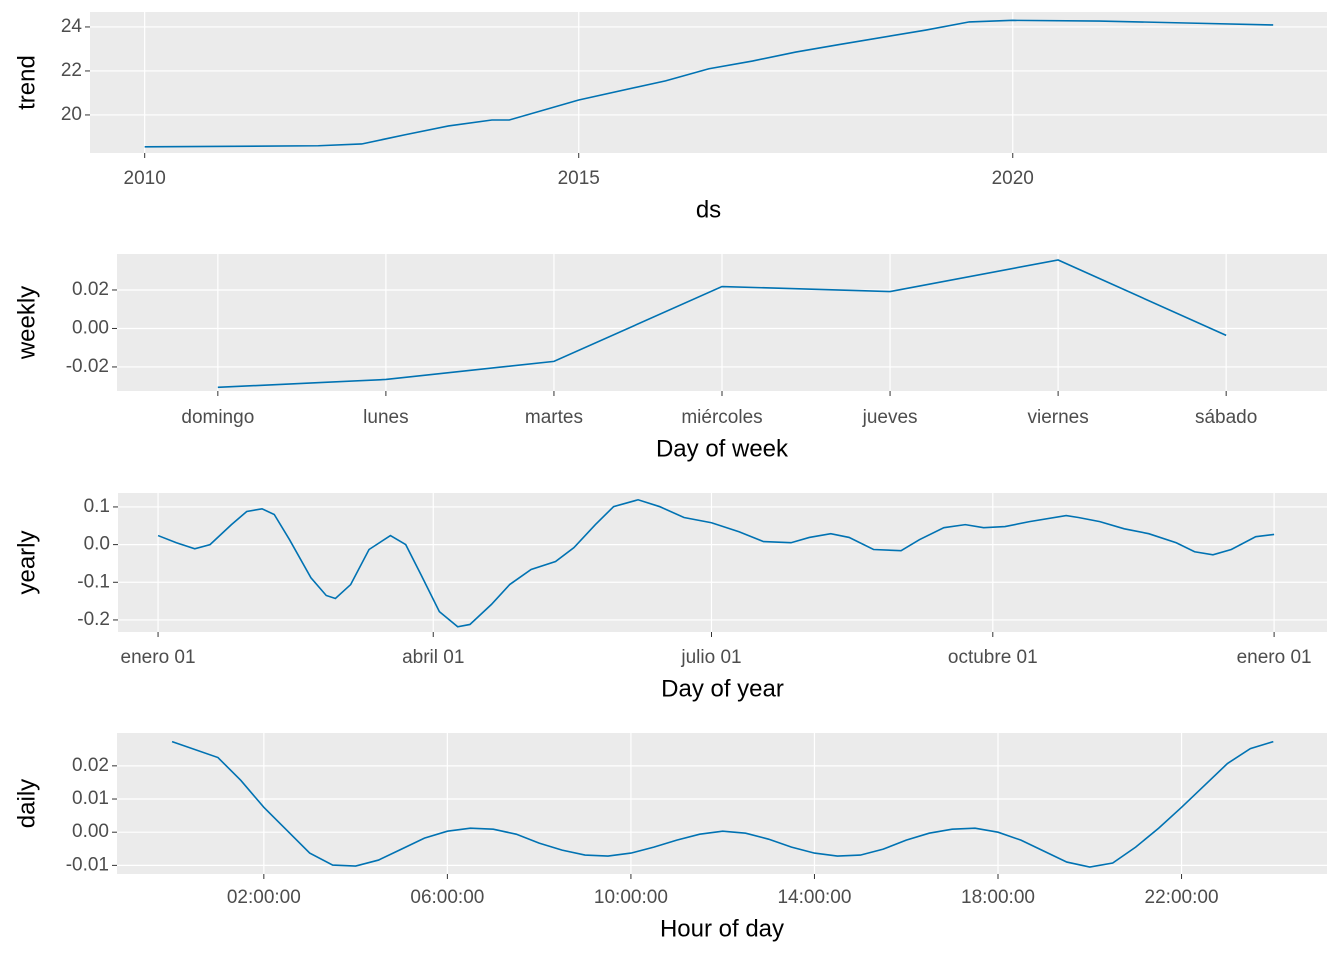  What do you see at coordinates (721, 417) in the screenshot?
I see `x-tick-label: miércoles` at bounding box center [721, 417].